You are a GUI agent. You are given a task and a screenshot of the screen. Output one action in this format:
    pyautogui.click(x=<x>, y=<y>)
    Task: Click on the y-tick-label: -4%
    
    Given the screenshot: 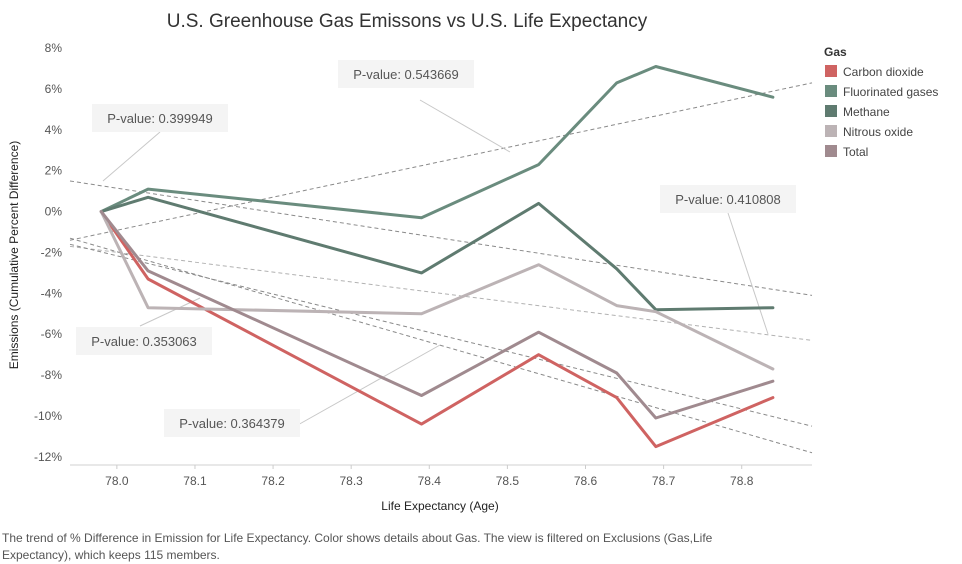 What is the action you would take?
    pyautogui.click(x=52, y=293)
    